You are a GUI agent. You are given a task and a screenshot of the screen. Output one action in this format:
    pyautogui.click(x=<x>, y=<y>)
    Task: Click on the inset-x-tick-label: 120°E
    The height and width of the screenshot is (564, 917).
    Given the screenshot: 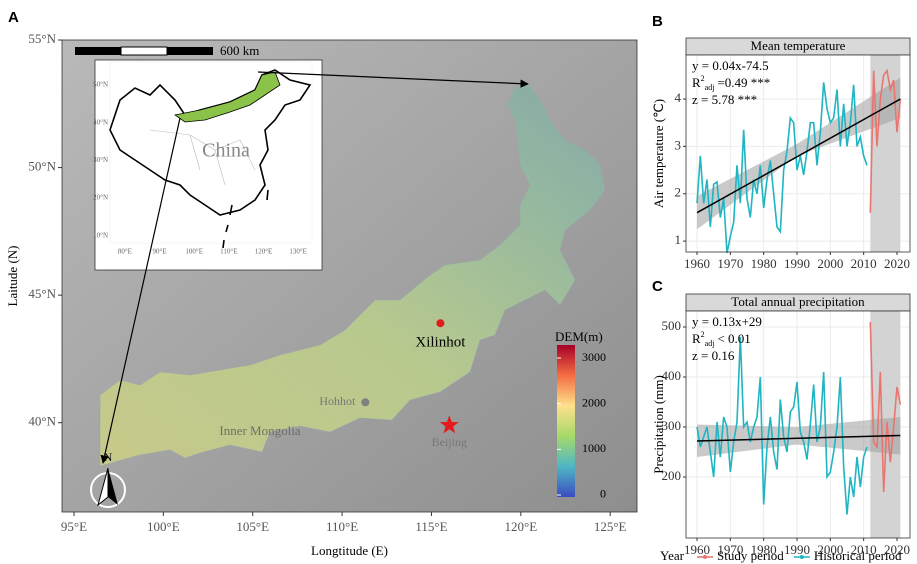 What is the action you would take?
    pyautogui.click(x=264, y=252)
    